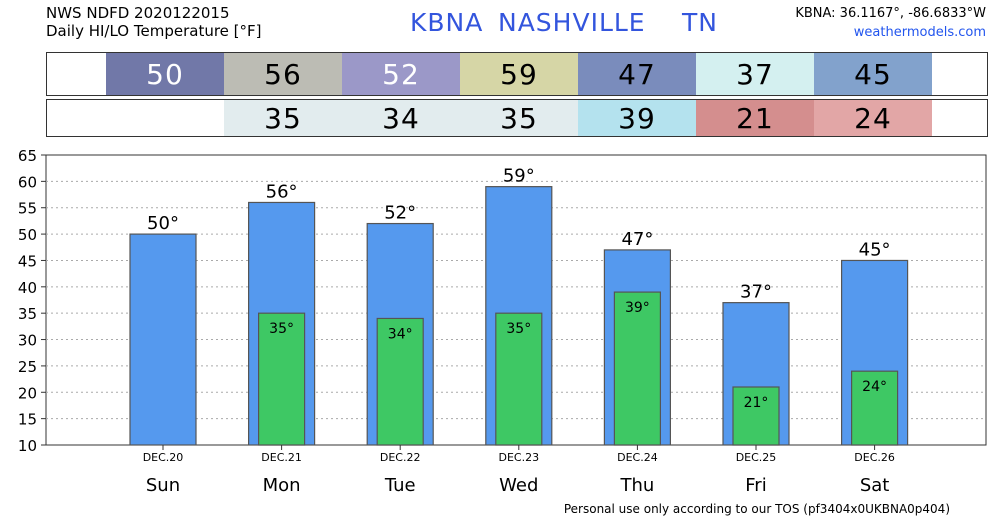 This screenshot has height=520, width=1000. Describe the element at coordinates (519, 176) in the screenshot. I see `hi-data-label: 59°` at that location.